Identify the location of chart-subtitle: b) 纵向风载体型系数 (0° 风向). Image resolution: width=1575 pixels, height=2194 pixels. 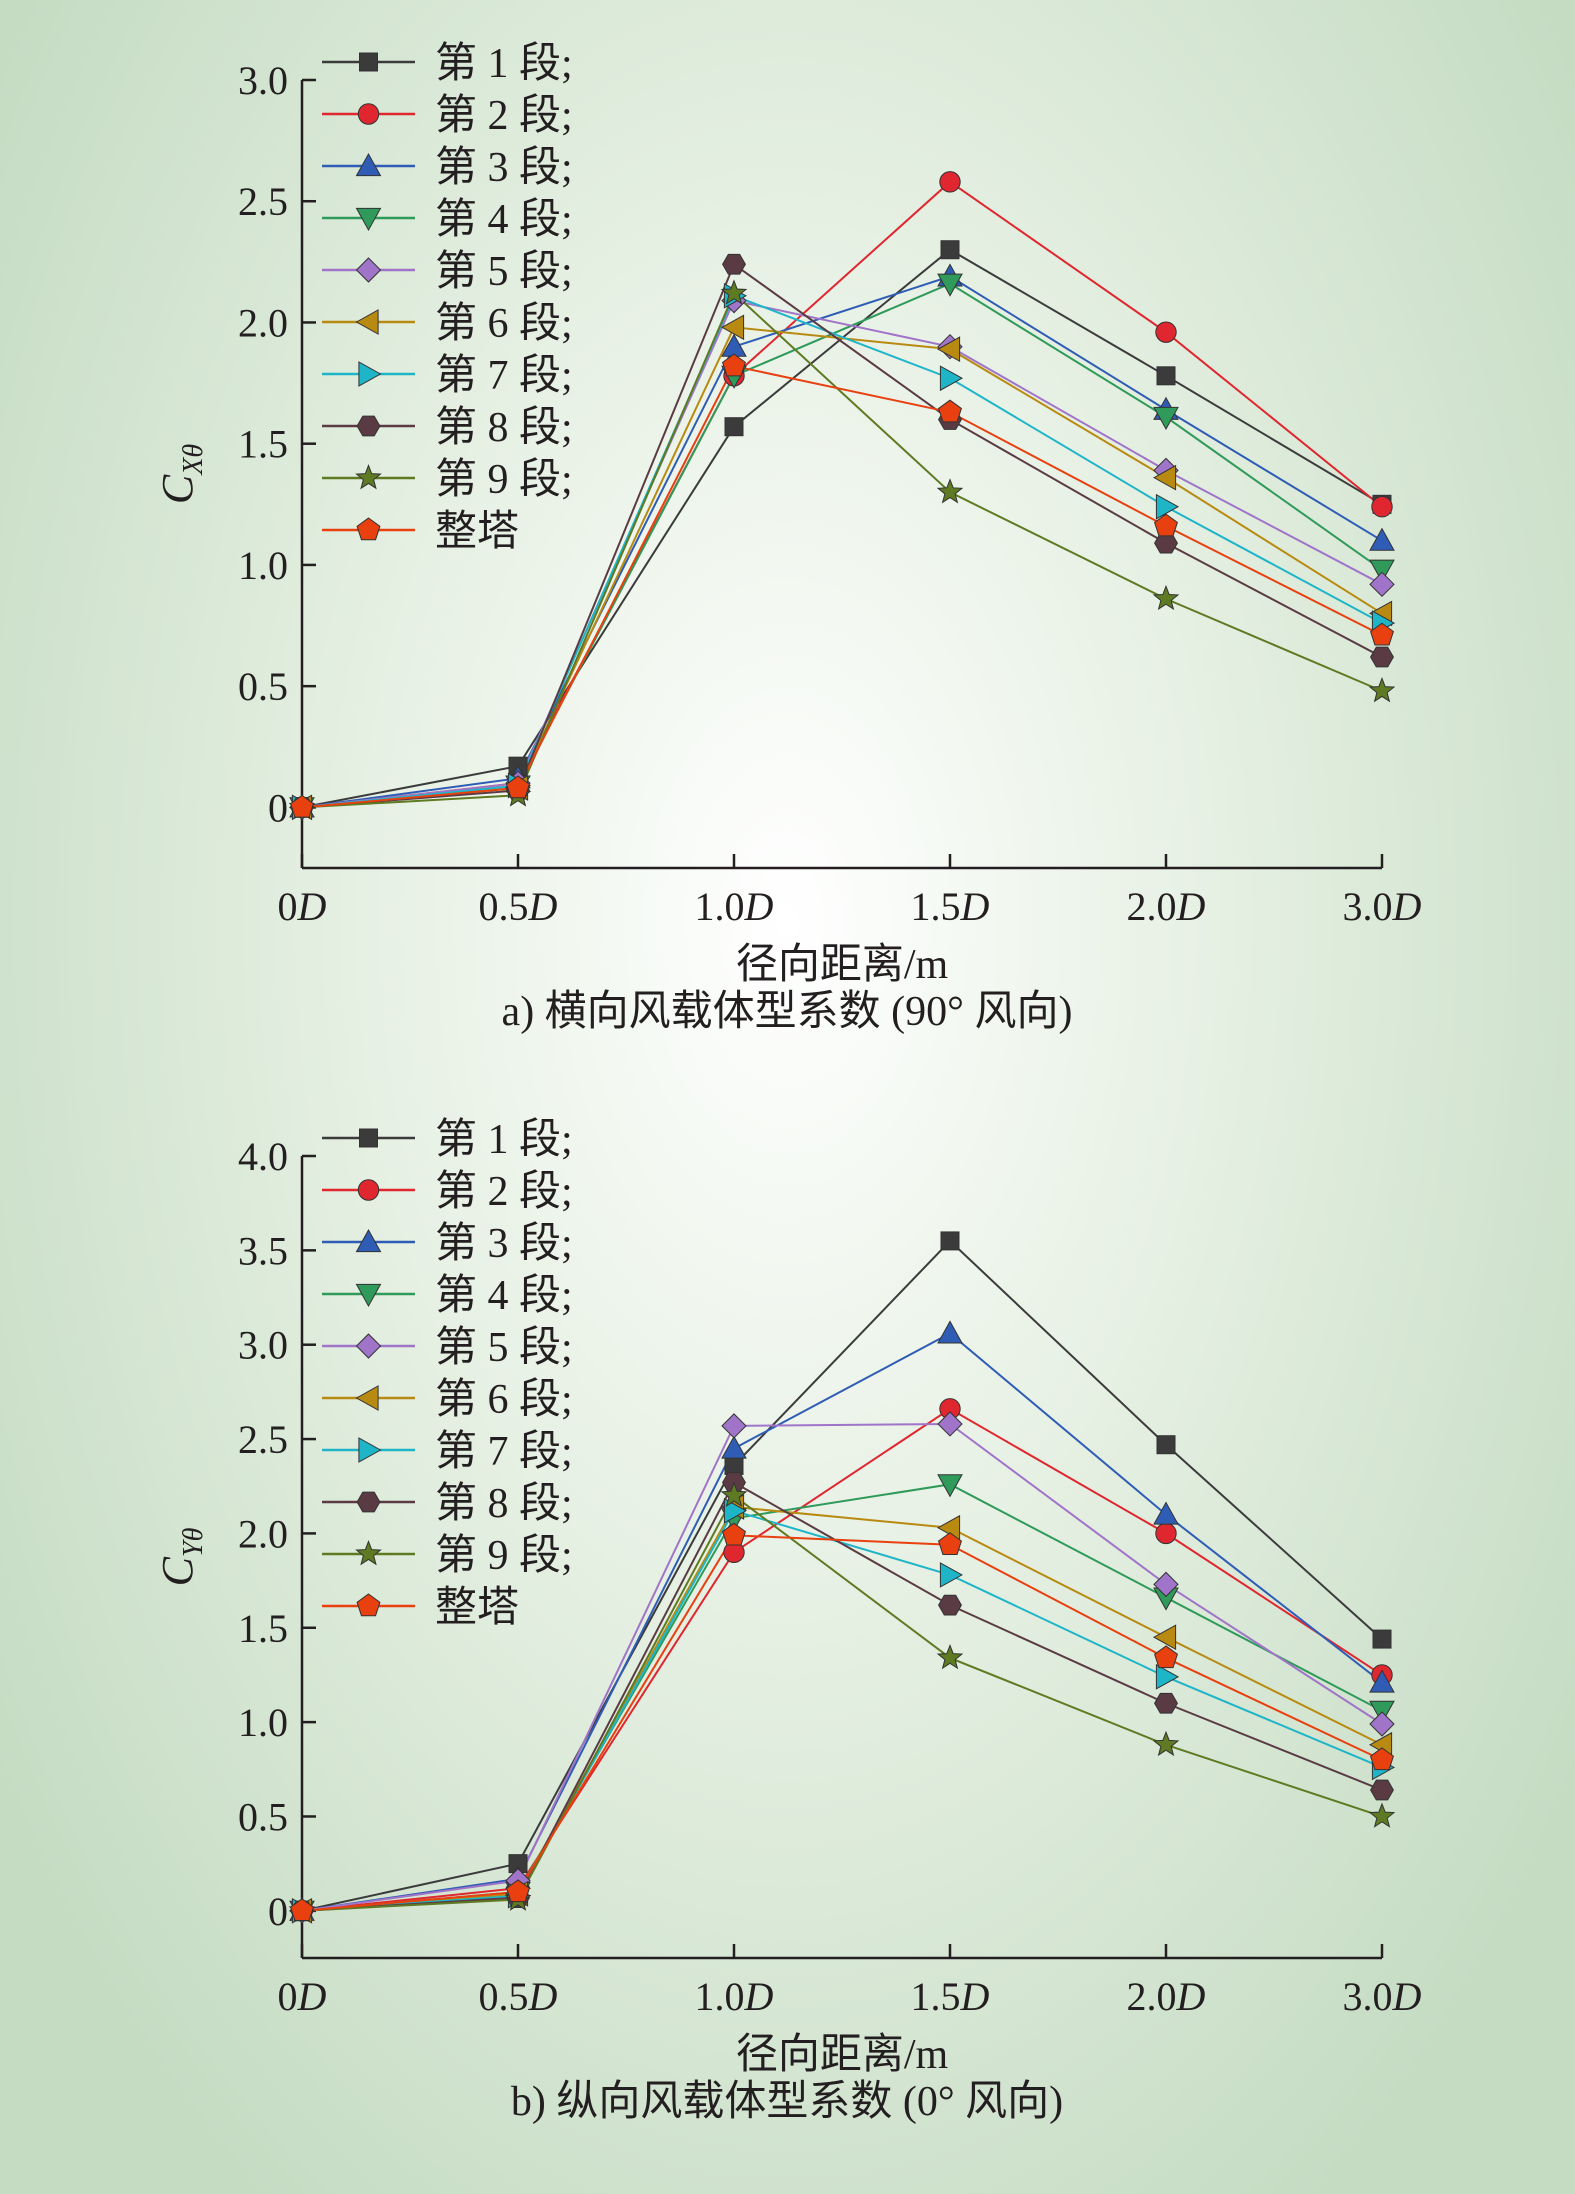
(787, 2102).